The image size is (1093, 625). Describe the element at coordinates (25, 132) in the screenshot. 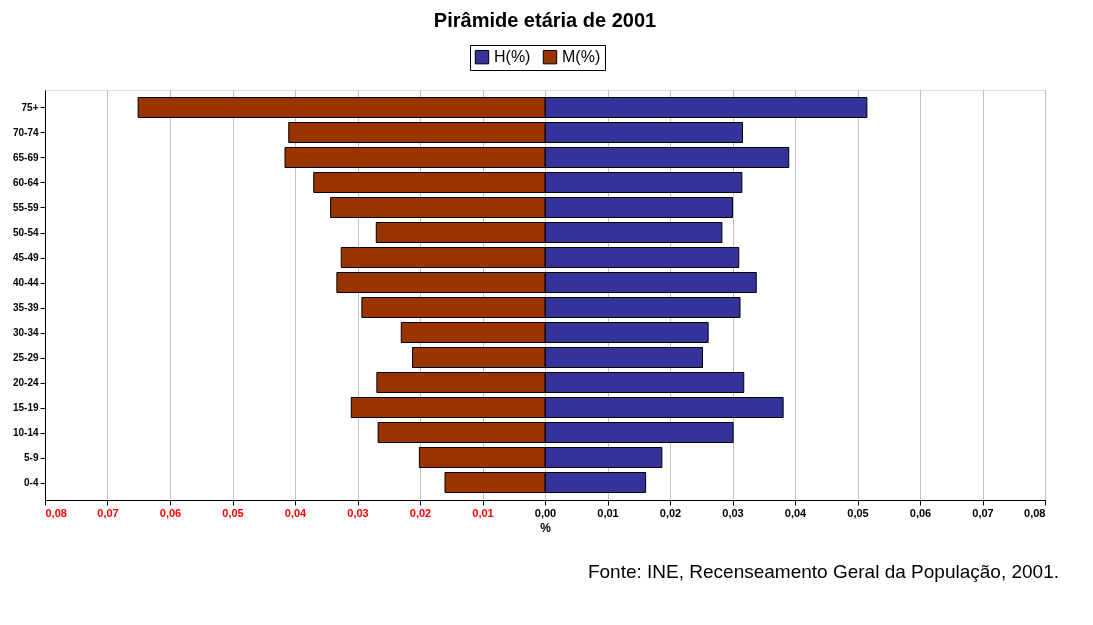

I see `y-tick-label: 70-74` at that location.